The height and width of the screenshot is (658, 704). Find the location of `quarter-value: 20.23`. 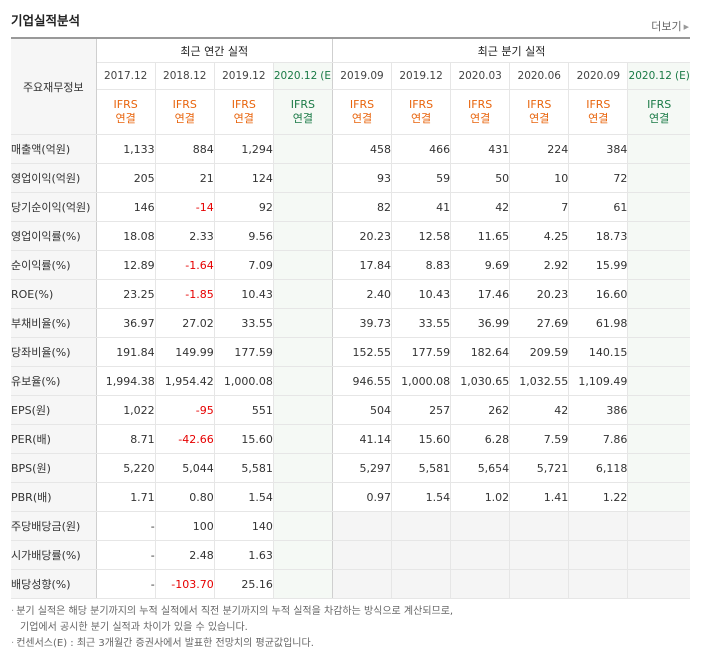

quarter-value: 20.23 is located at coordinates (539, 294).